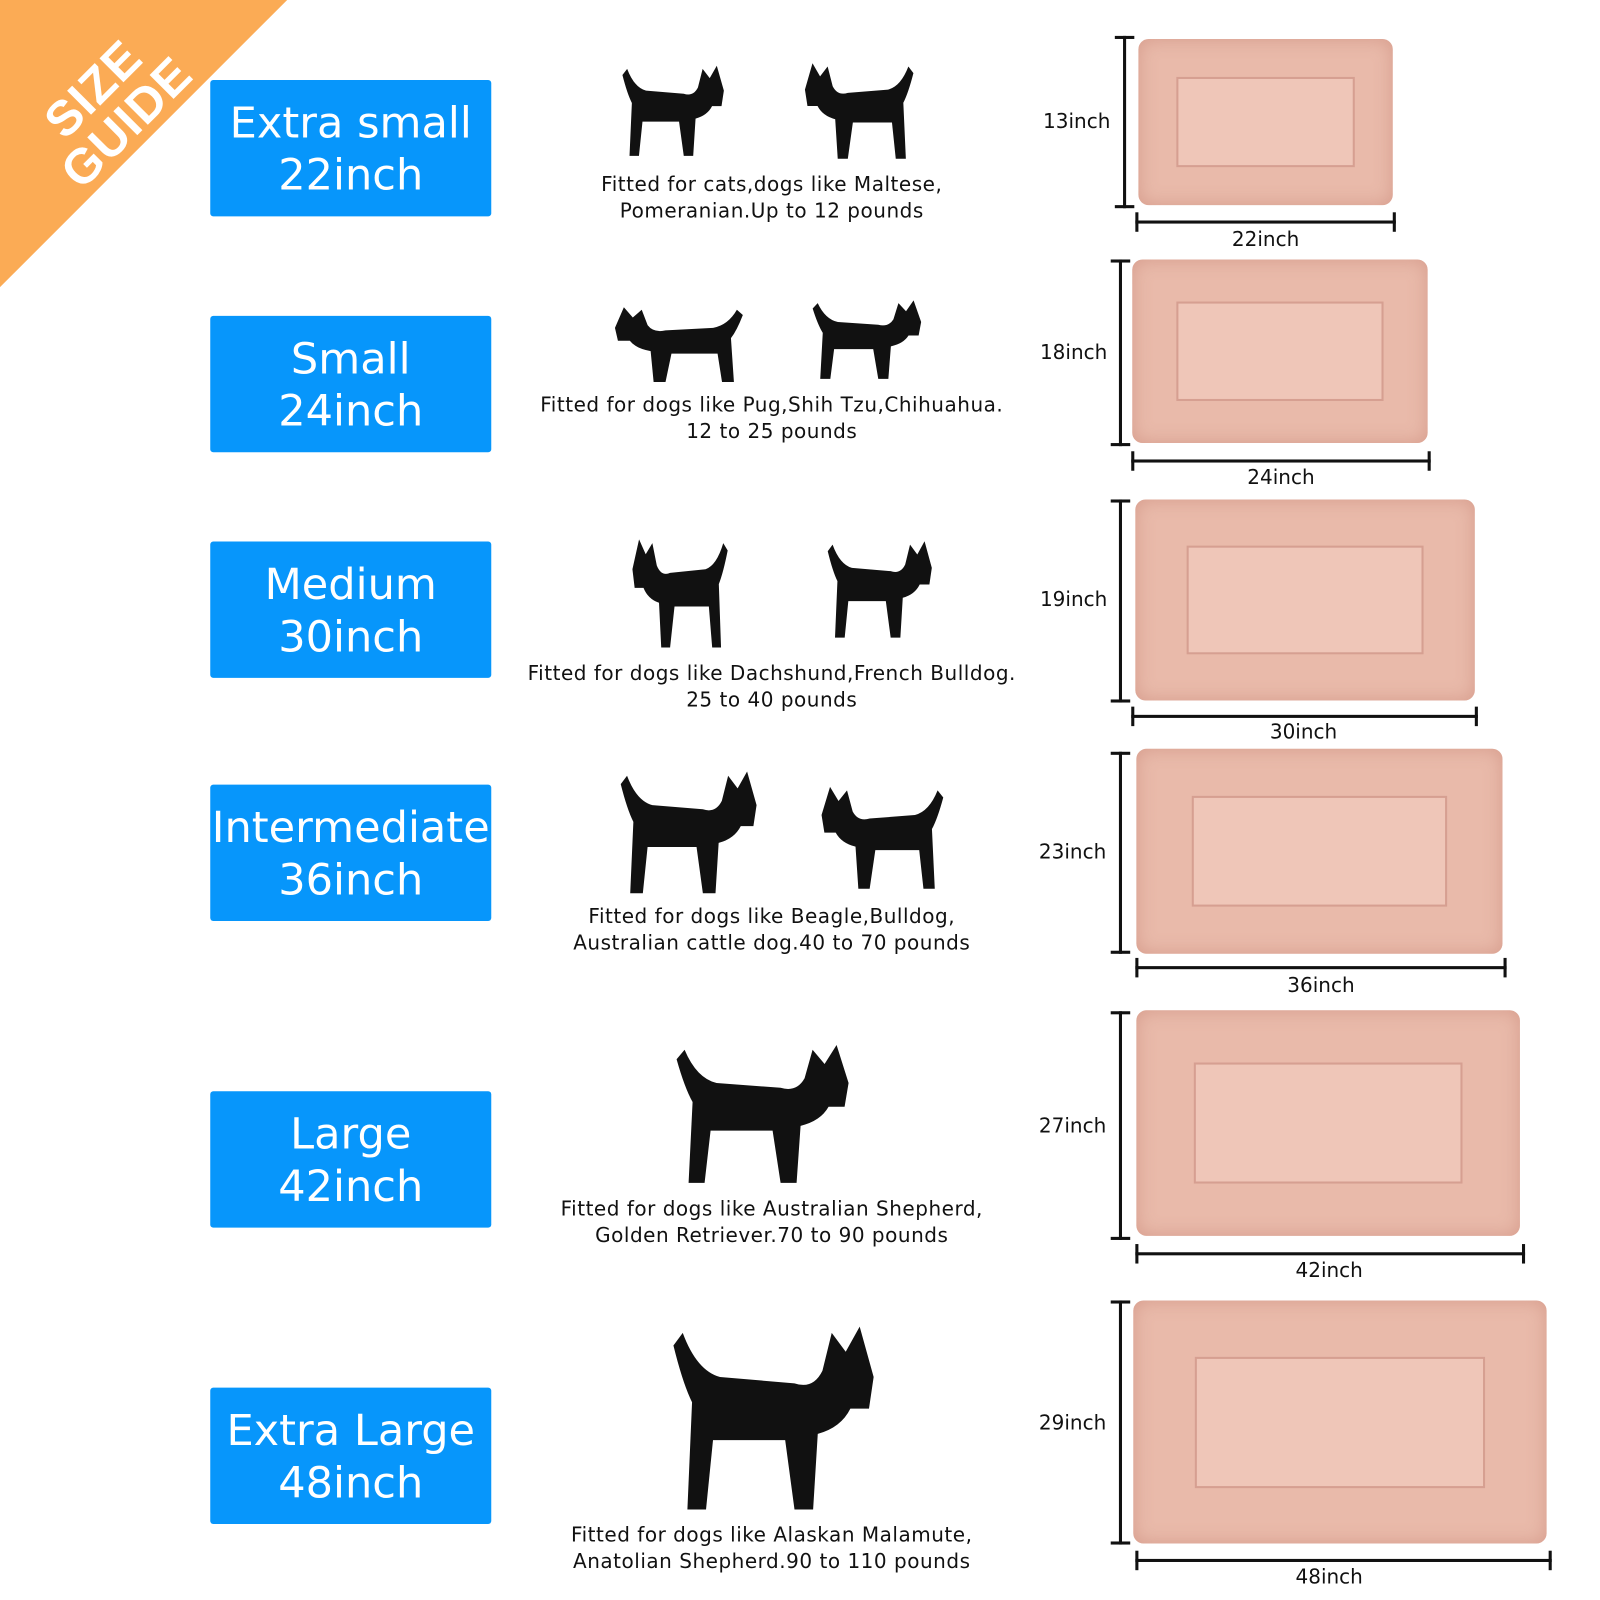  What do you see at coordinates (351, 635) in the screenshot?
I see `size-length: 30inch` at bounding box center [351, 635].